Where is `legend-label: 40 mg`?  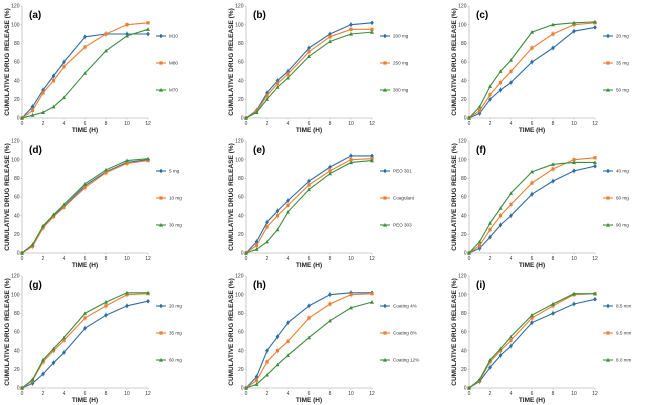
legend-label: 40 mg is located at coordinates (622, 171).